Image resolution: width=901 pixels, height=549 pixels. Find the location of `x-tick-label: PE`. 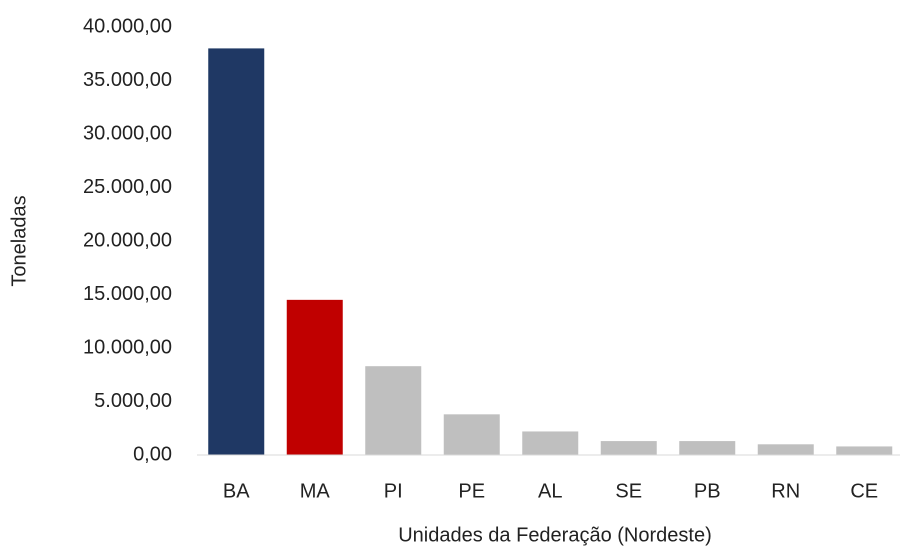

x-tick-label: PE is located at coordinates (471, 491).